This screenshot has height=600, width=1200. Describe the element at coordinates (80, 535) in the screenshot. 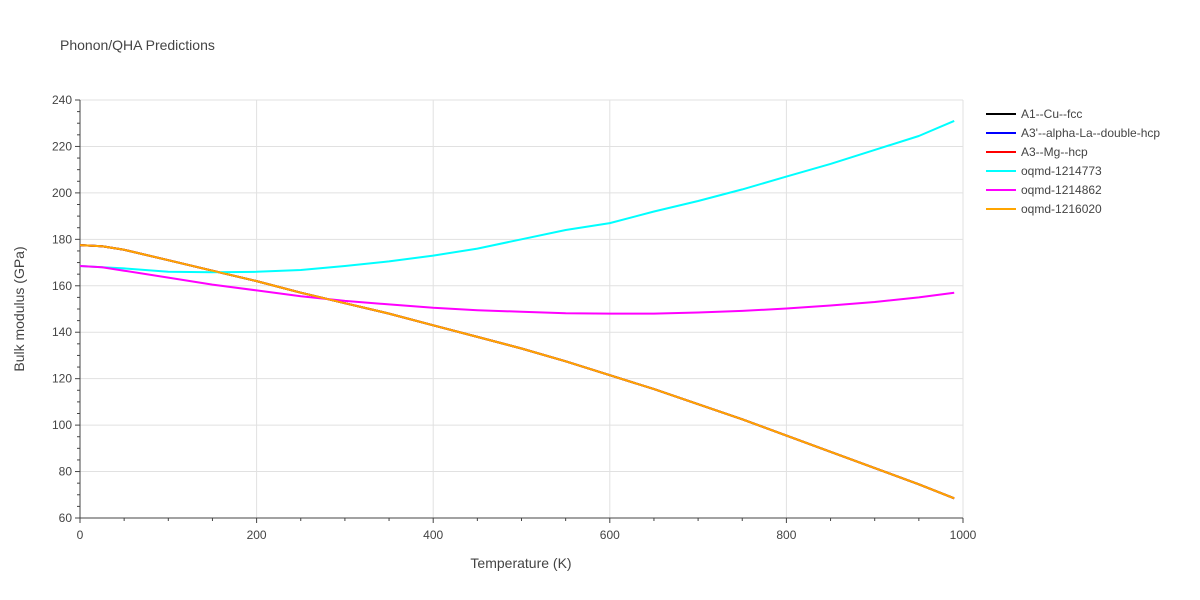

I see `x-tick-label: 0` at that location.